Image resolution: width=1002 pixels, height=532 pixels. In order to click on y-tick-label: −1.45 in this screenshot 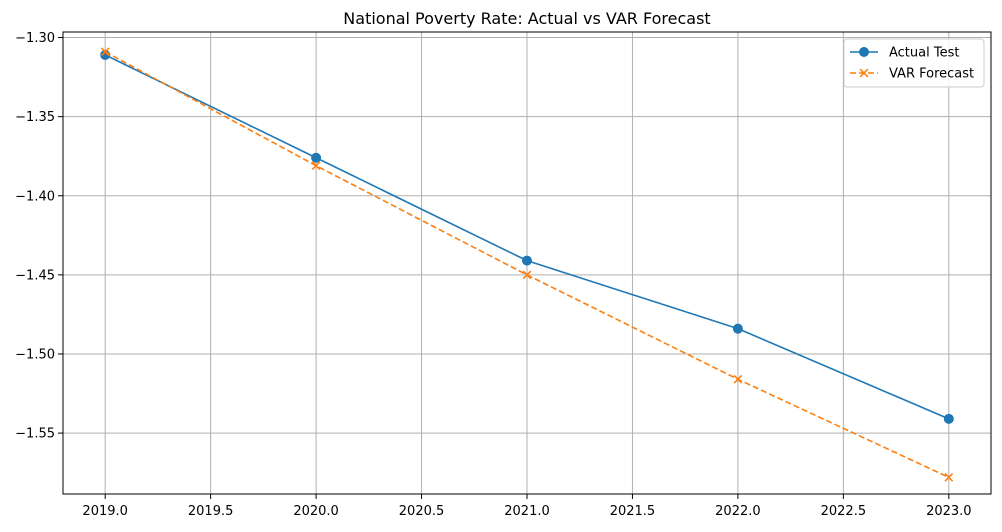, I will do `click(35, 275)`.